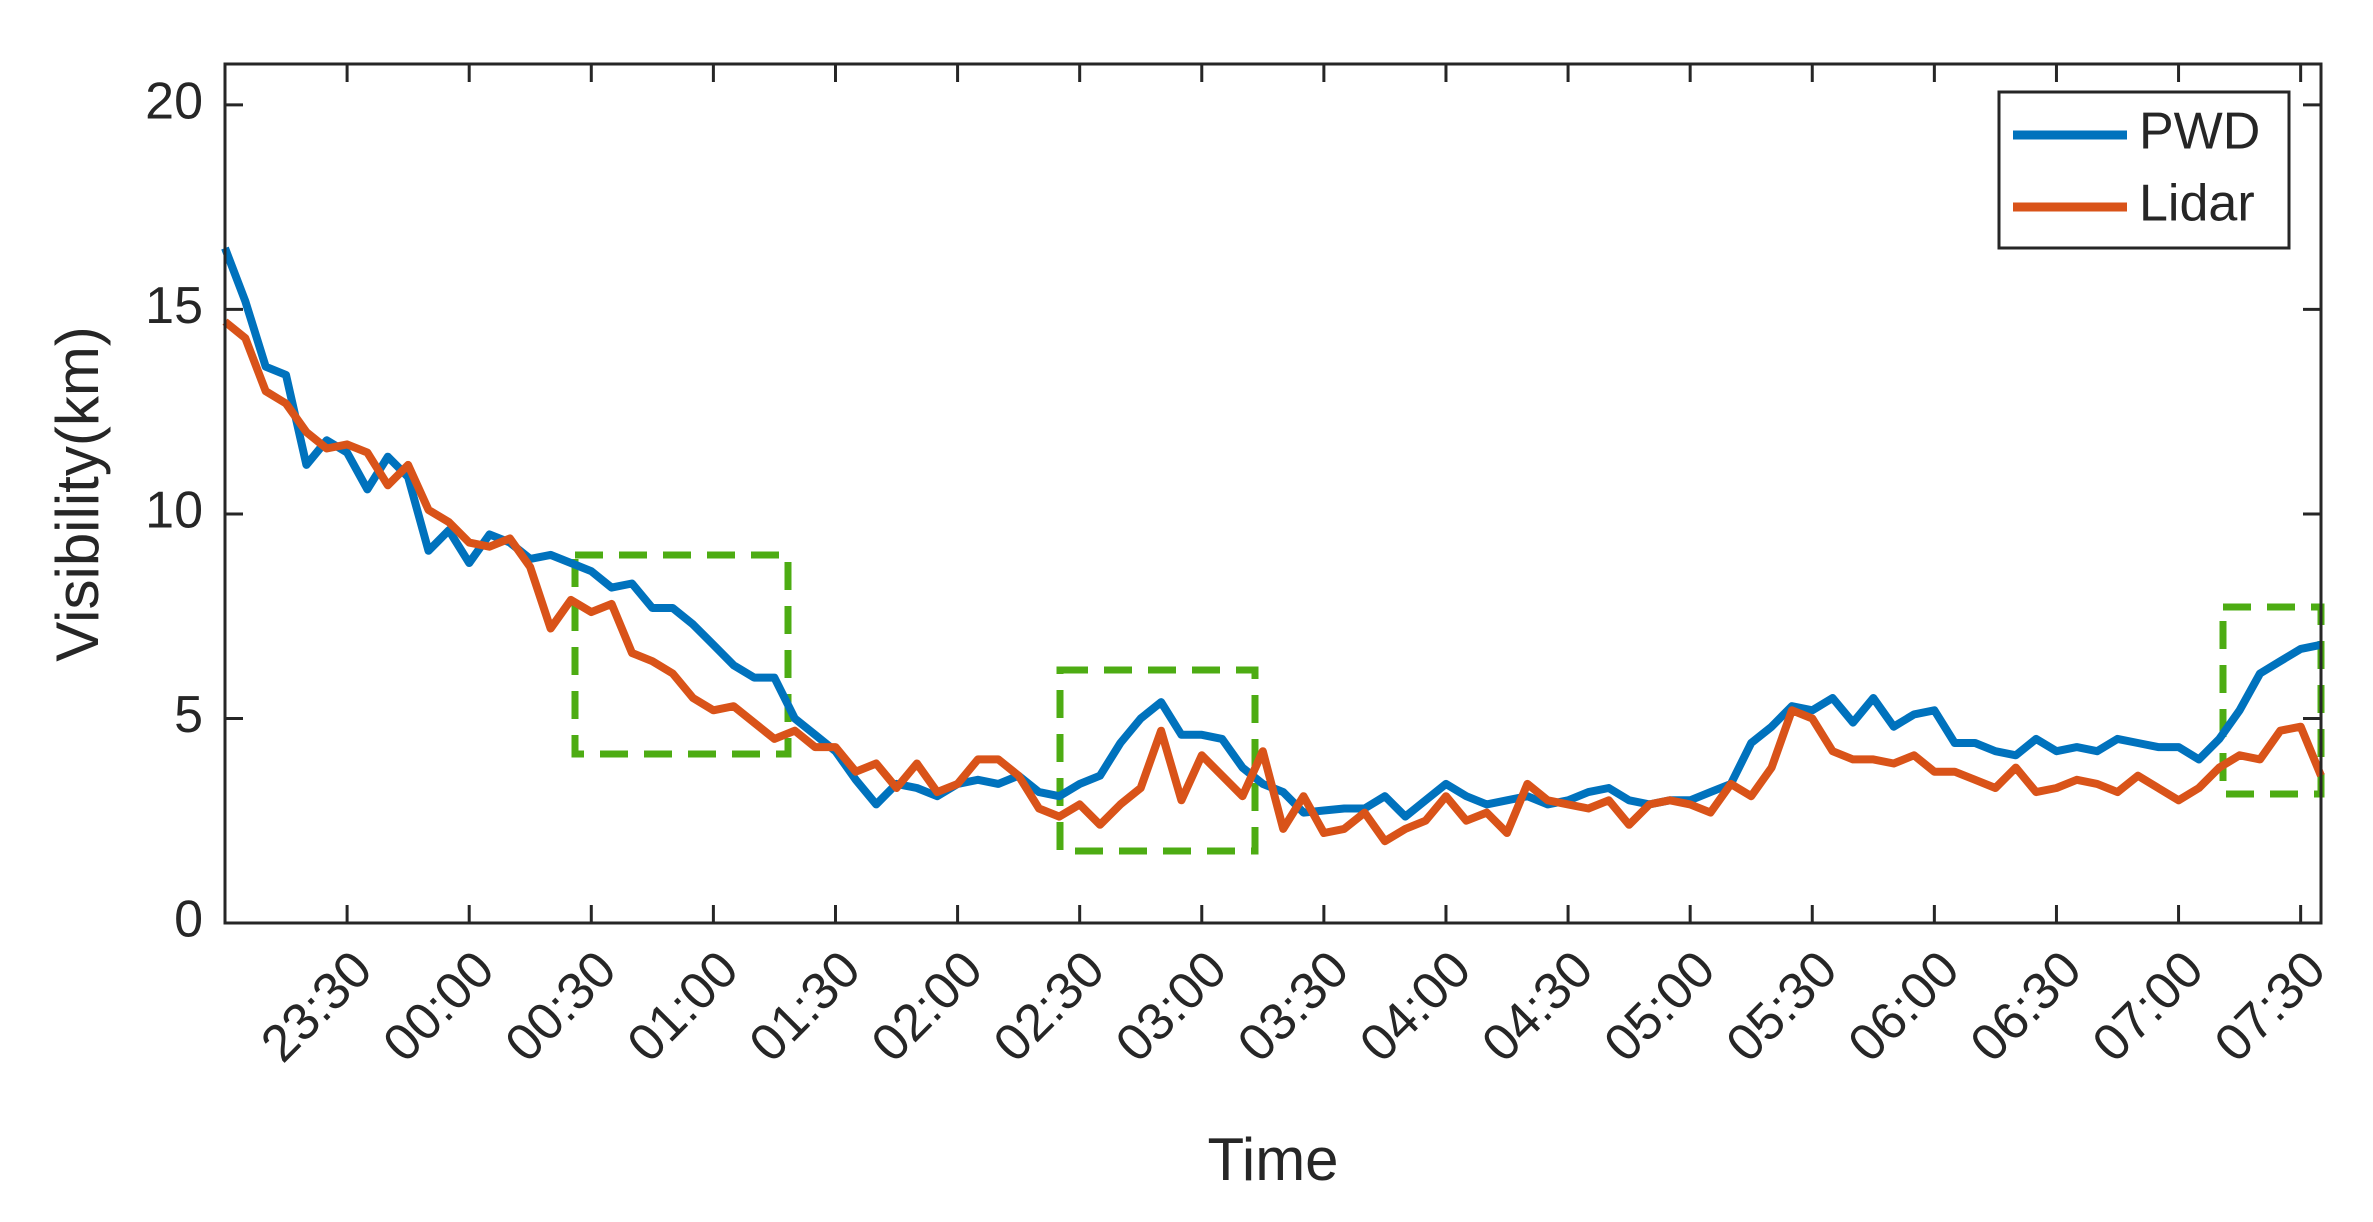  I want to click on x-tick-label: 00:30, so click(560, 1006).